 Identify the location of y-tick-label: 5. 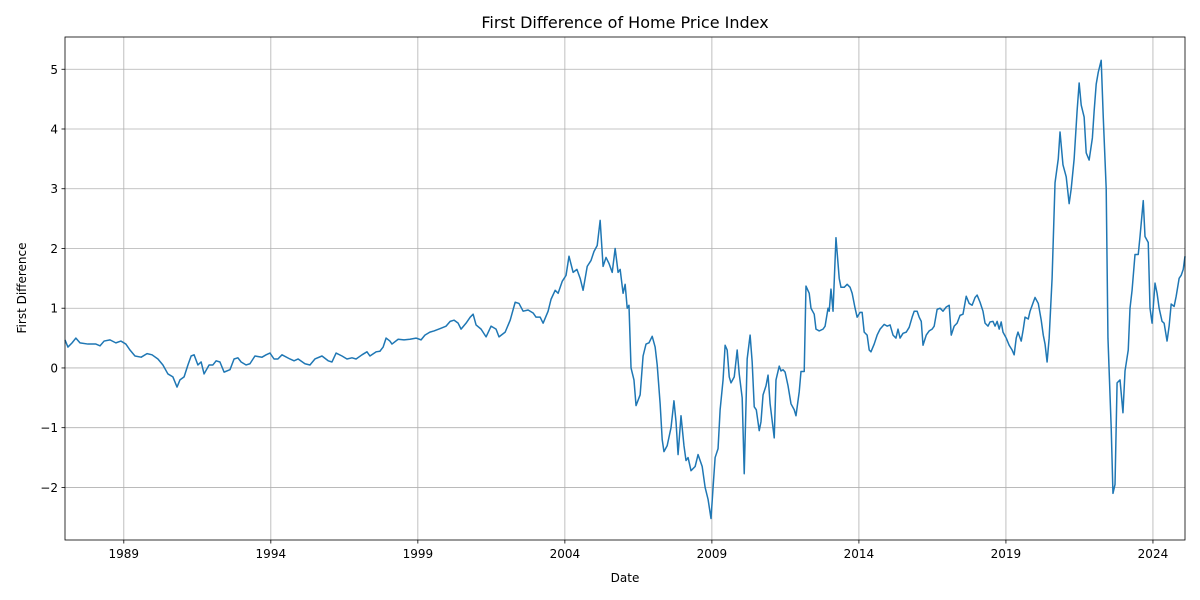
(54, 70).